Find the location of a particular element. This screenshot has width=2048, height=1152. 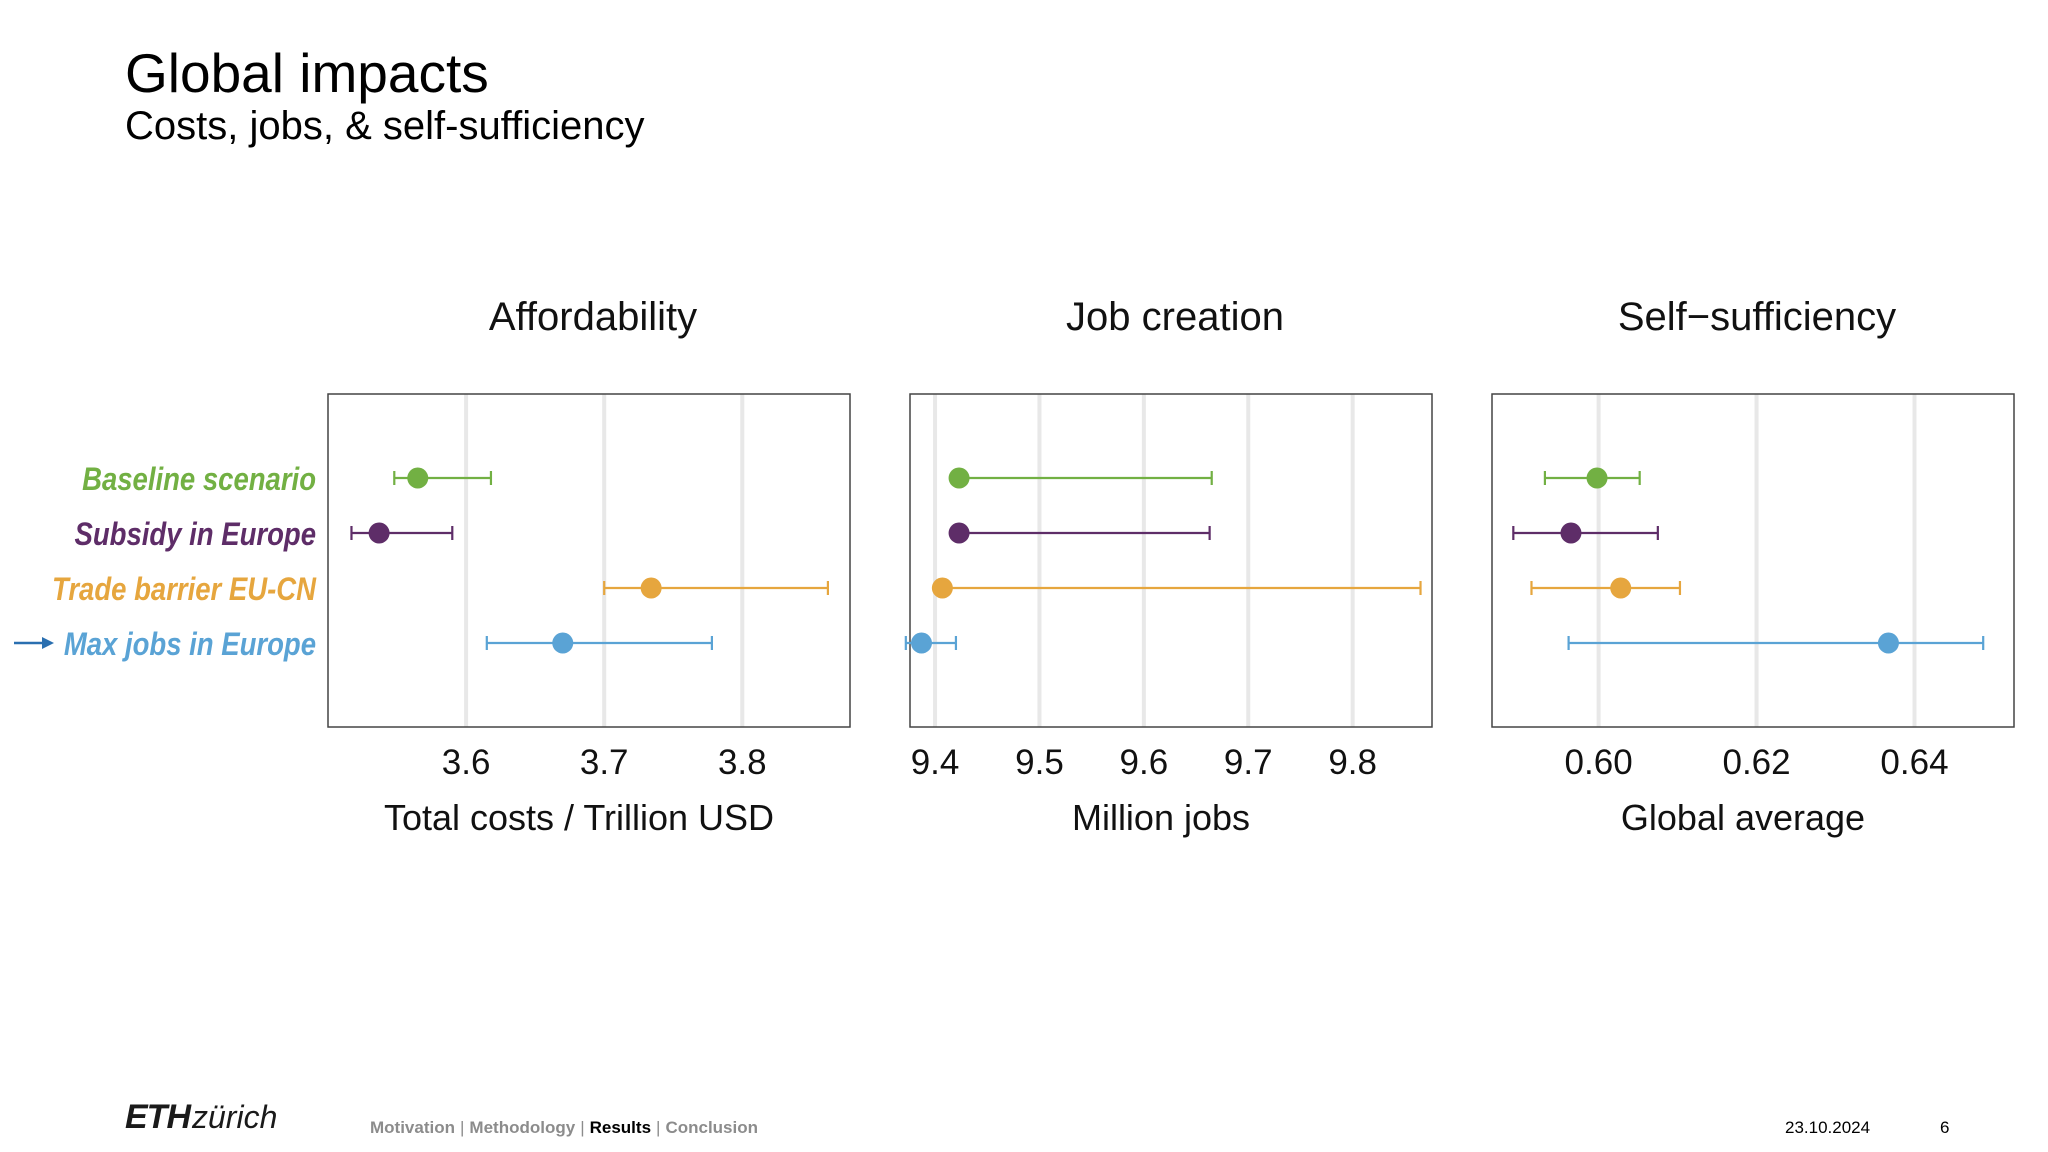

nav-item-motivation: Motivation is located at coordinates (412, 1127).